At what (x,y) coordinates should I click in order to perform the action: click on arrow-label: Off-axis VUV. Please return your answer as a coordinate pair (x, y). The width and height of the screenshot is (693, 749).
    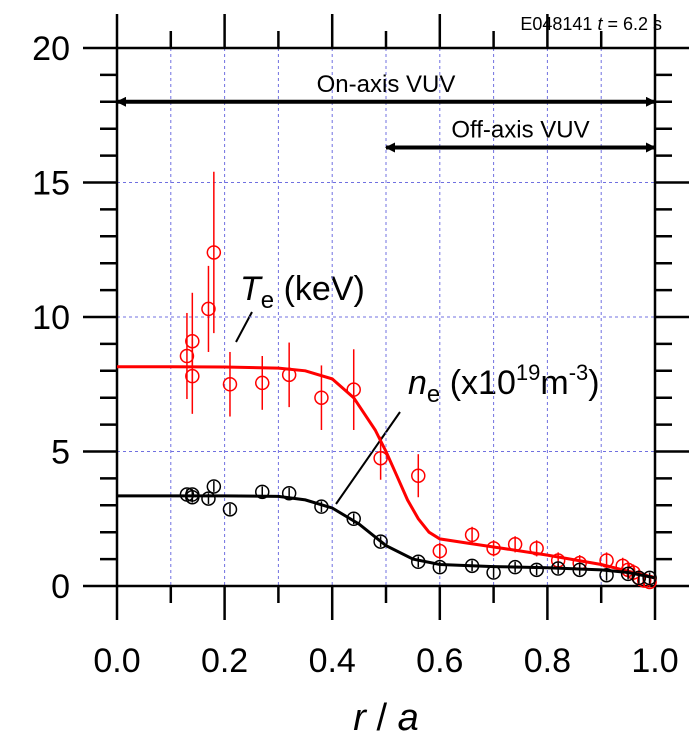
    Looking at the image, I should click on (520, 130).